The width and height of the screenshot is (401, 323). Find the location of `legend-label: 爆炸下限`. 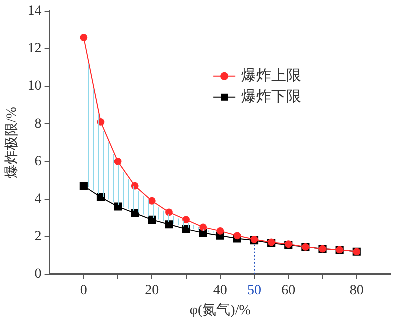

legend-label: 爆炸下限 is located at coordinates (272, 97).